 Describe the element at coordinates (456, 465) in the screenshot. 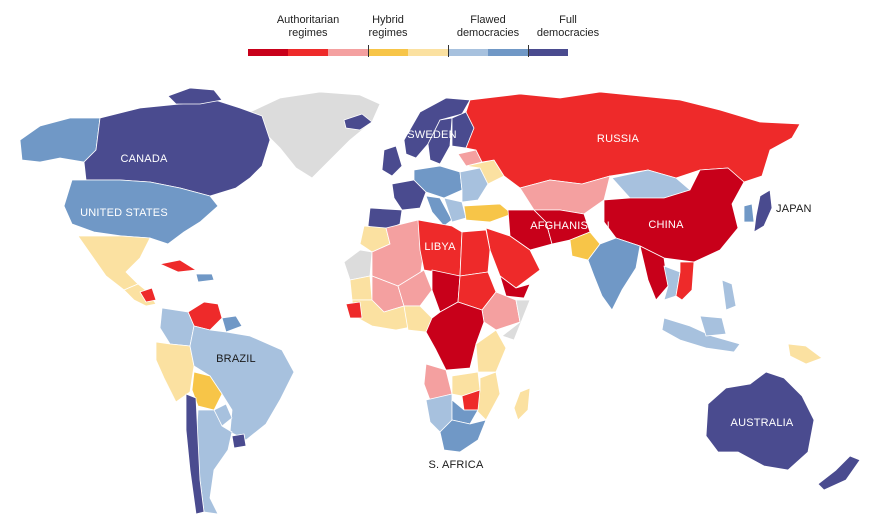

I see `map-label-south-africa: S. AFRICA` at that location.